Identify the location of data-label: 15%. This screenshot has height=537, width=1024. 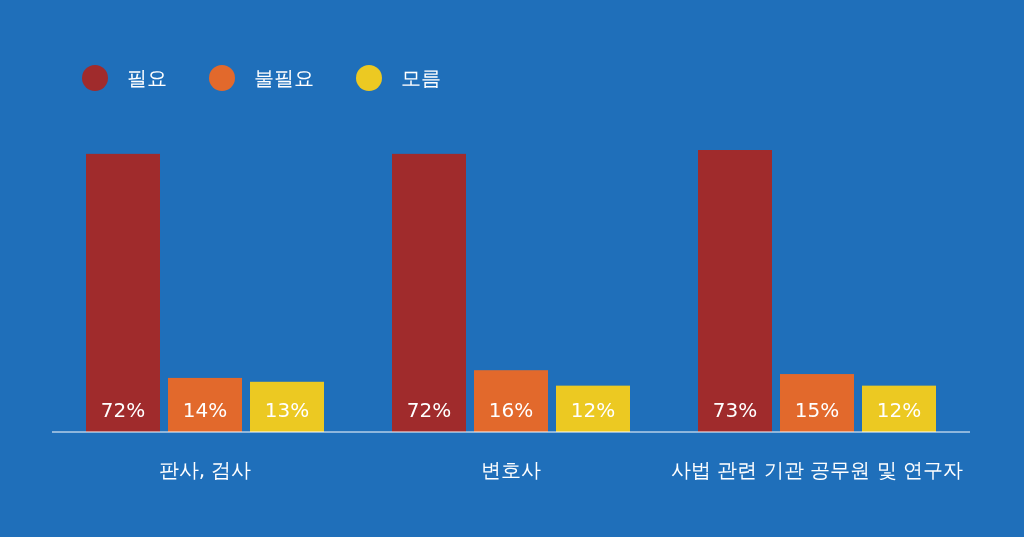
(817, 410).